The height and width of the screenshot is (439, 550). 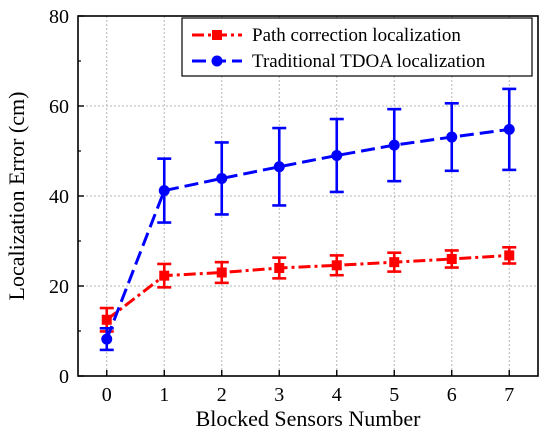 What do you see at coordinates (307, 287) in the screenshot?
I see `series-line` at bounding box center [307, 287].